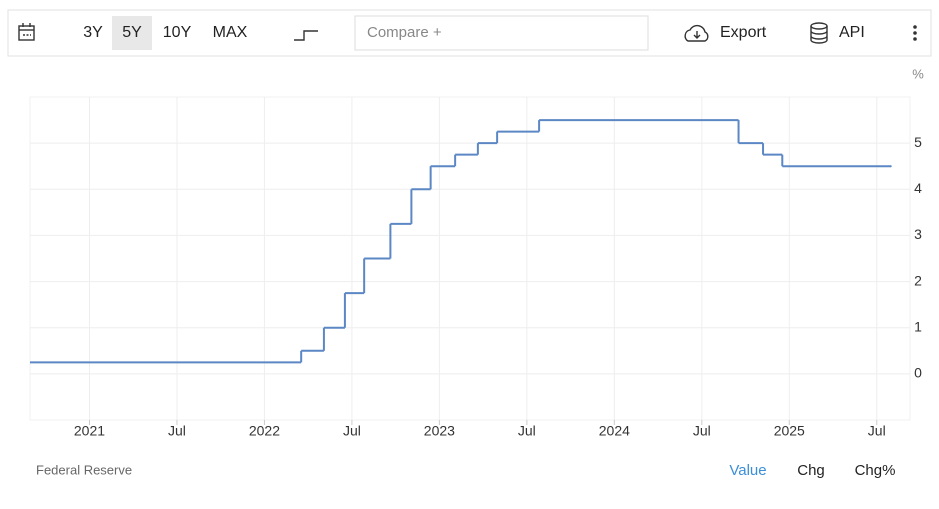  What do you see at coordinates (918, 280) in the screenshot?
I see `y-tick-label: 2` at bounding box center [918, 280].